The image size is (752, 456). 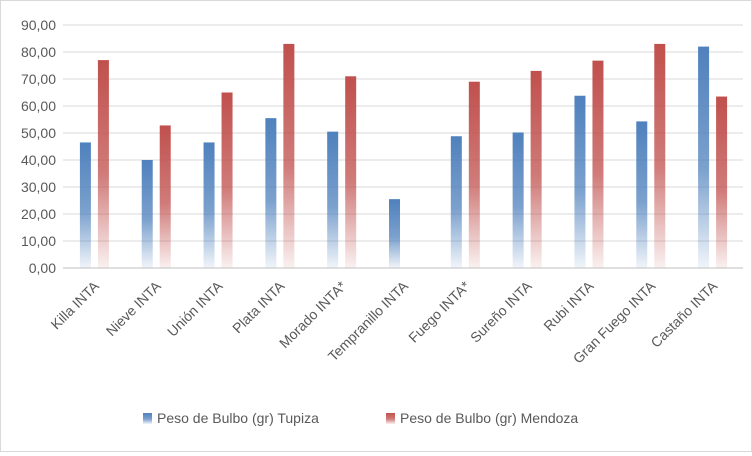 What do you see at coordinates (195, 308) in the screenshot?
I see `x-tick-label: Unión INTA` at bounding box center [195, 308].